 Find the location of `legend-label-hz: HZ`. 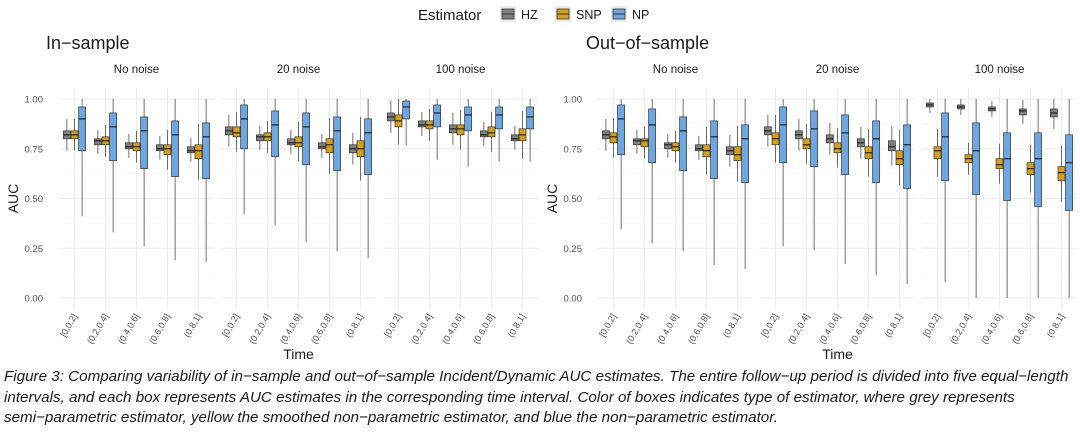

legend-label-hz: HZ is located at coordinates (529, 15).